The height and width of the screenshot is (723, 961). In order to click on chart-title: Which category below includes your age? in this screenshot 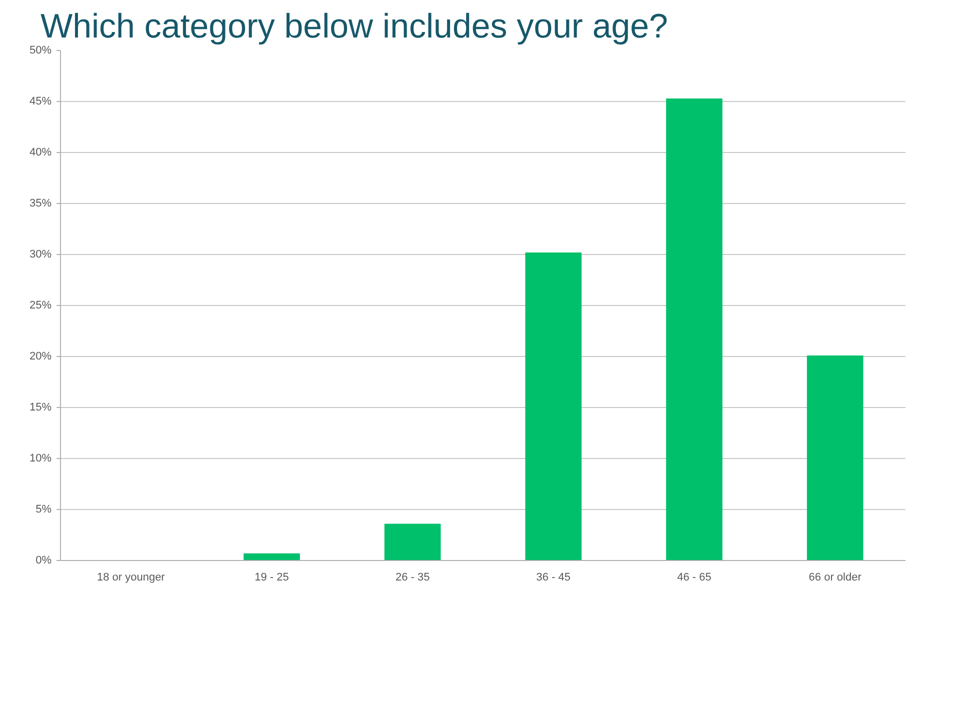, I will do `click(354, 27)`.